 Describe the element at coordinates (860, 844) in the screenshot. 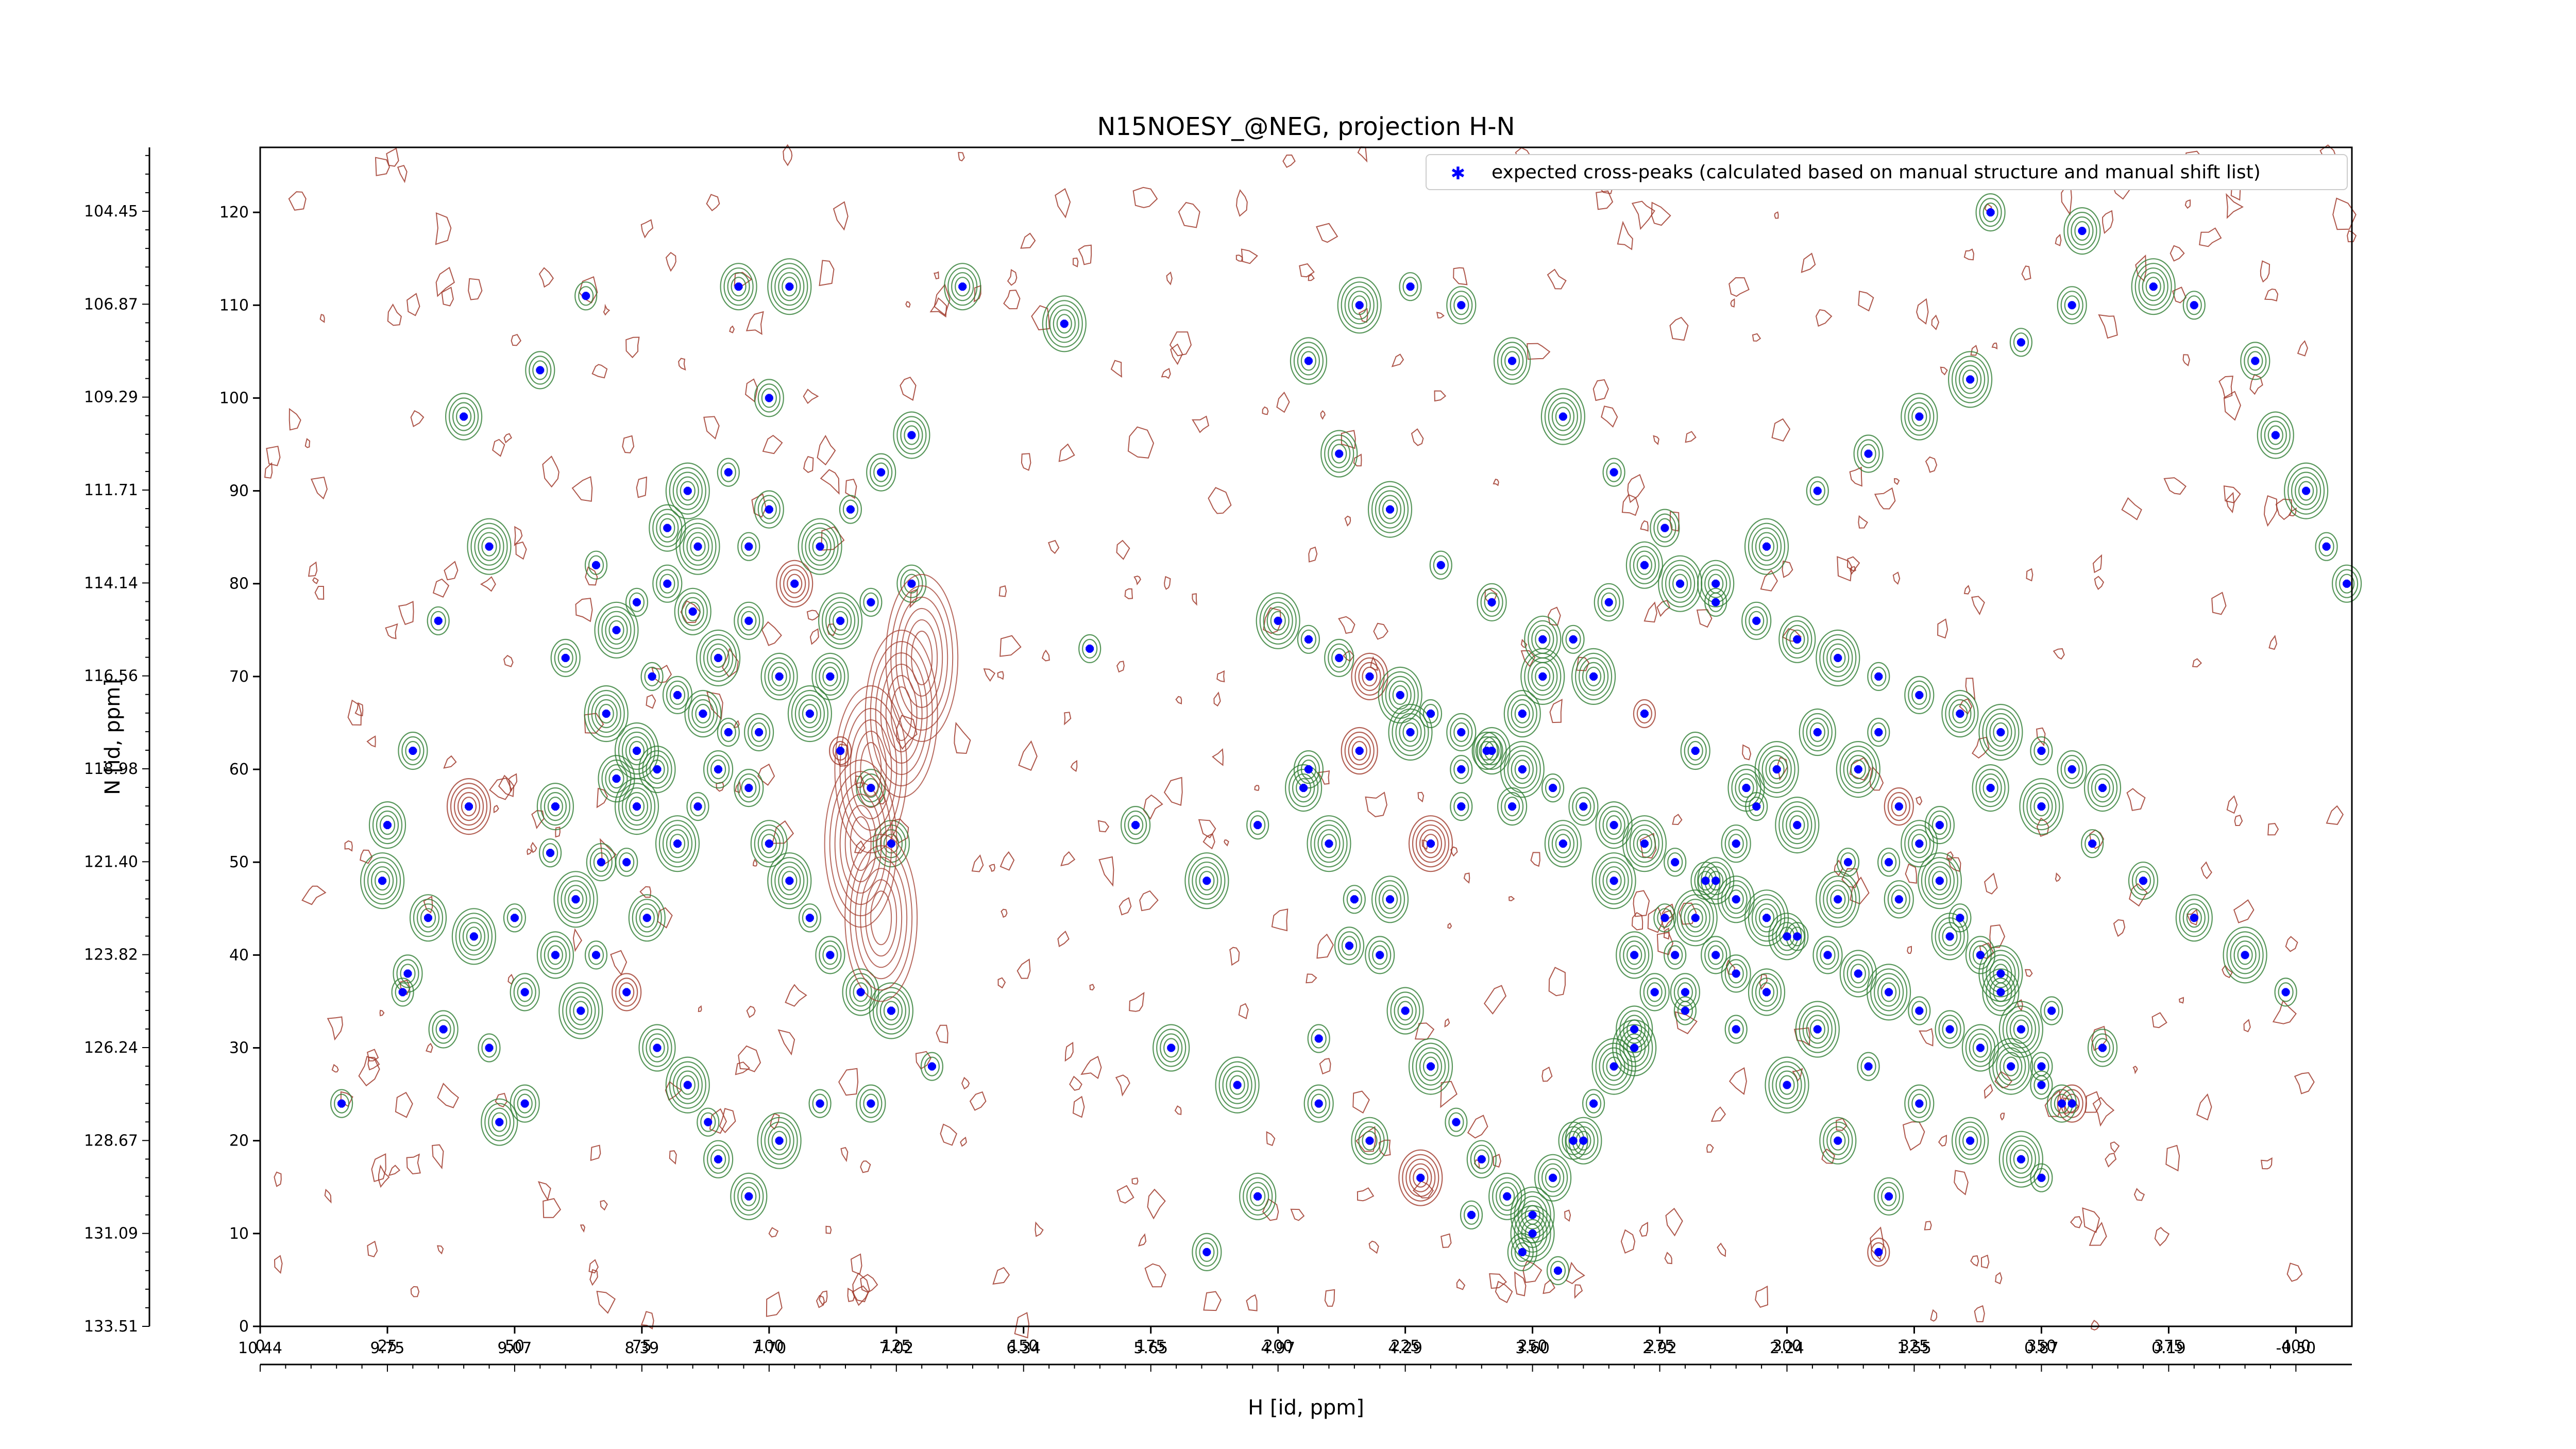

I see `negative-contour` at that location.